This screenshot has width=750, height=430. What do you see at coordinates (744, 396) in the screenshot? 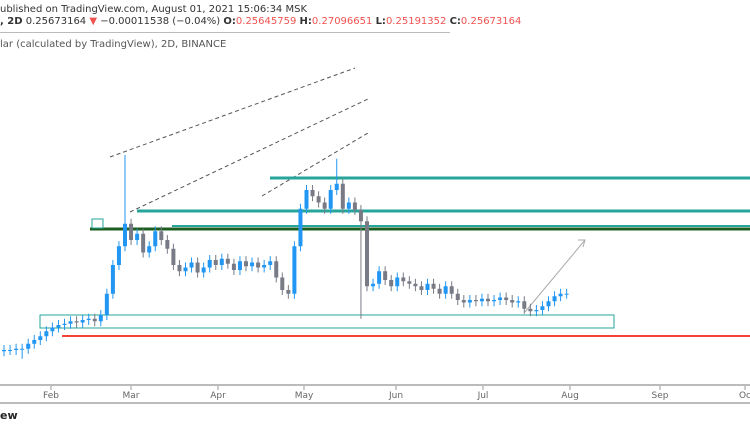
I see `x-tick-label: Oc` at bounding box center [744, 396].